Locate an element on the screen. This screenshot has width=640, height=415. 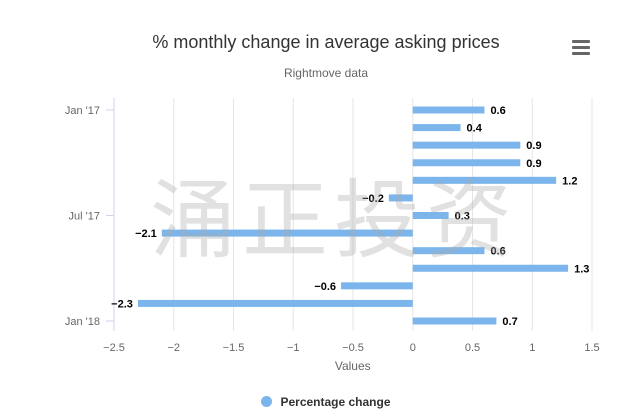
x-tick-label: −1 is located at coordinates (293, 348).